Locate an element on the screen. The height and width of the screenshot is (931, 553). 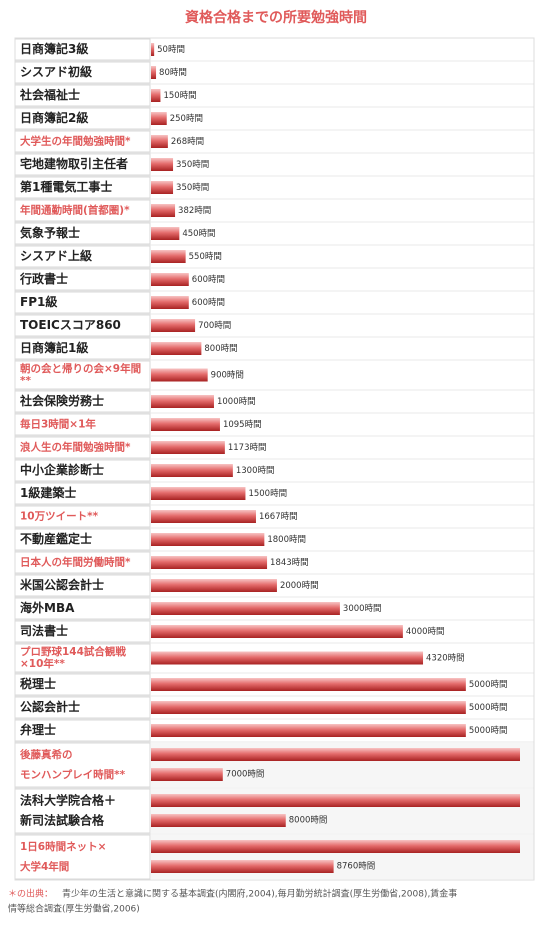
value-label: 4320時間 is located at coordinates (445, 659).